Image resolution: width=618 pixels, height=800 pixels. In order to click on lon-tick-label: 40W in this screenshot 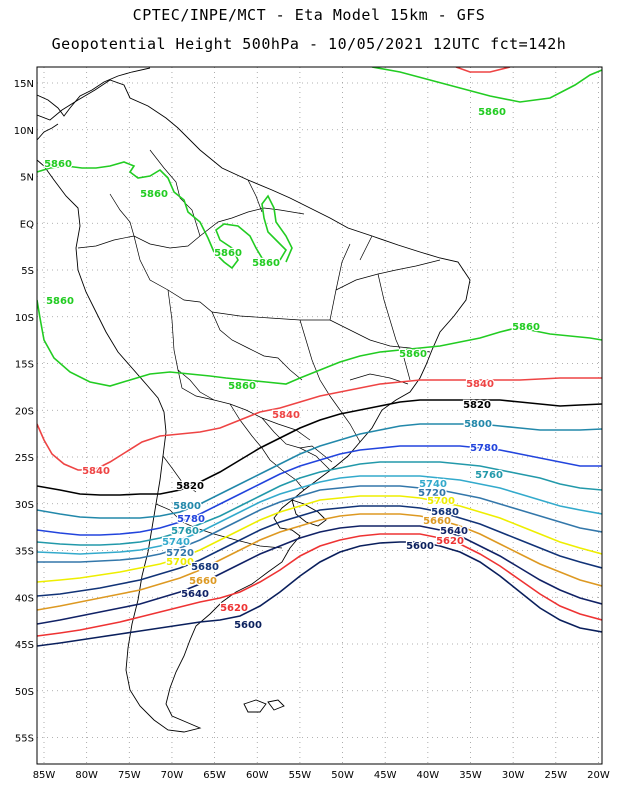, I will do `click(428, 775)`.